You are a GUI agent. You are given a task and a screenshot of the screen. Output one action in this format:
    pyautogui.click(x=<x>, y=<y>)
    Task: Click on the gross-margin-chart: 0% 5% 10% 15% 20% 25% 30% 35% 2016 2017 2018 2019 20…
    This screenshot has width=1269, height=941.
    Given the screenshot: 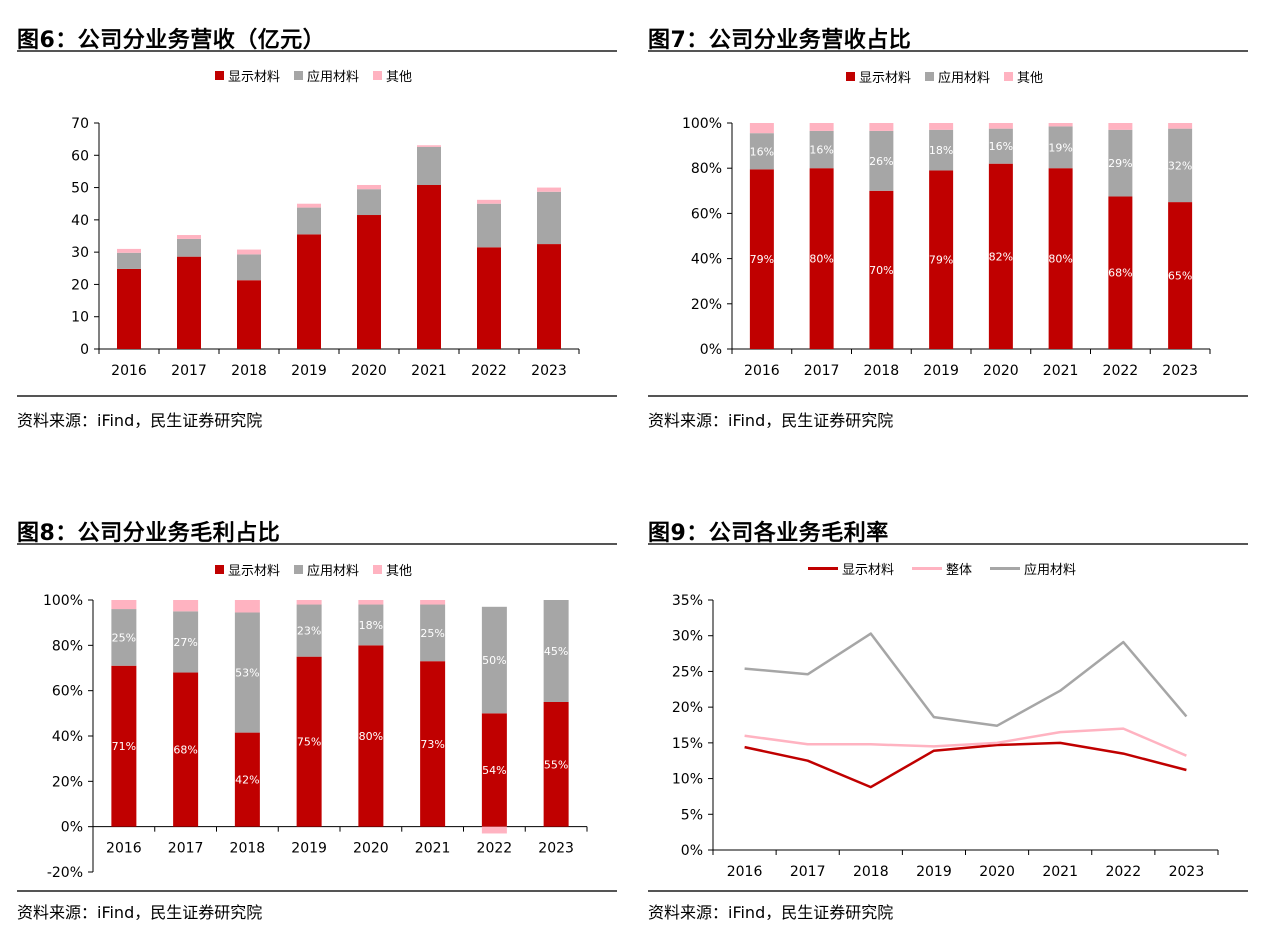 What is the action you would take?
    pyautogui.click(x=945, y=736)
    